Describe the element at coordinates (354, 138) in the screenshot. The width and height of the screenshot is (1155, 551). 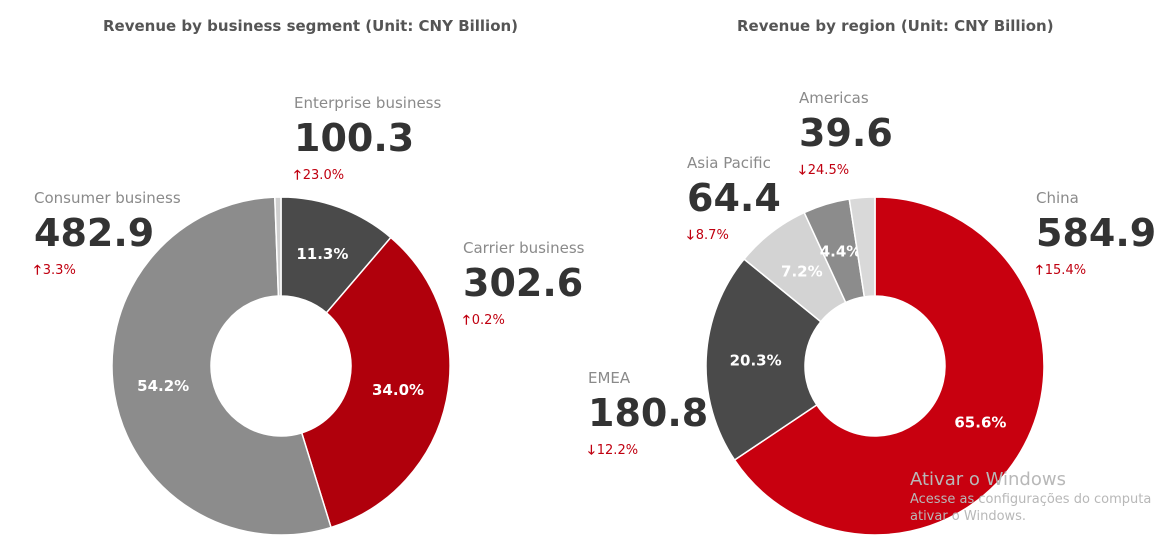
I see `callout-value: 100.3` at that location.